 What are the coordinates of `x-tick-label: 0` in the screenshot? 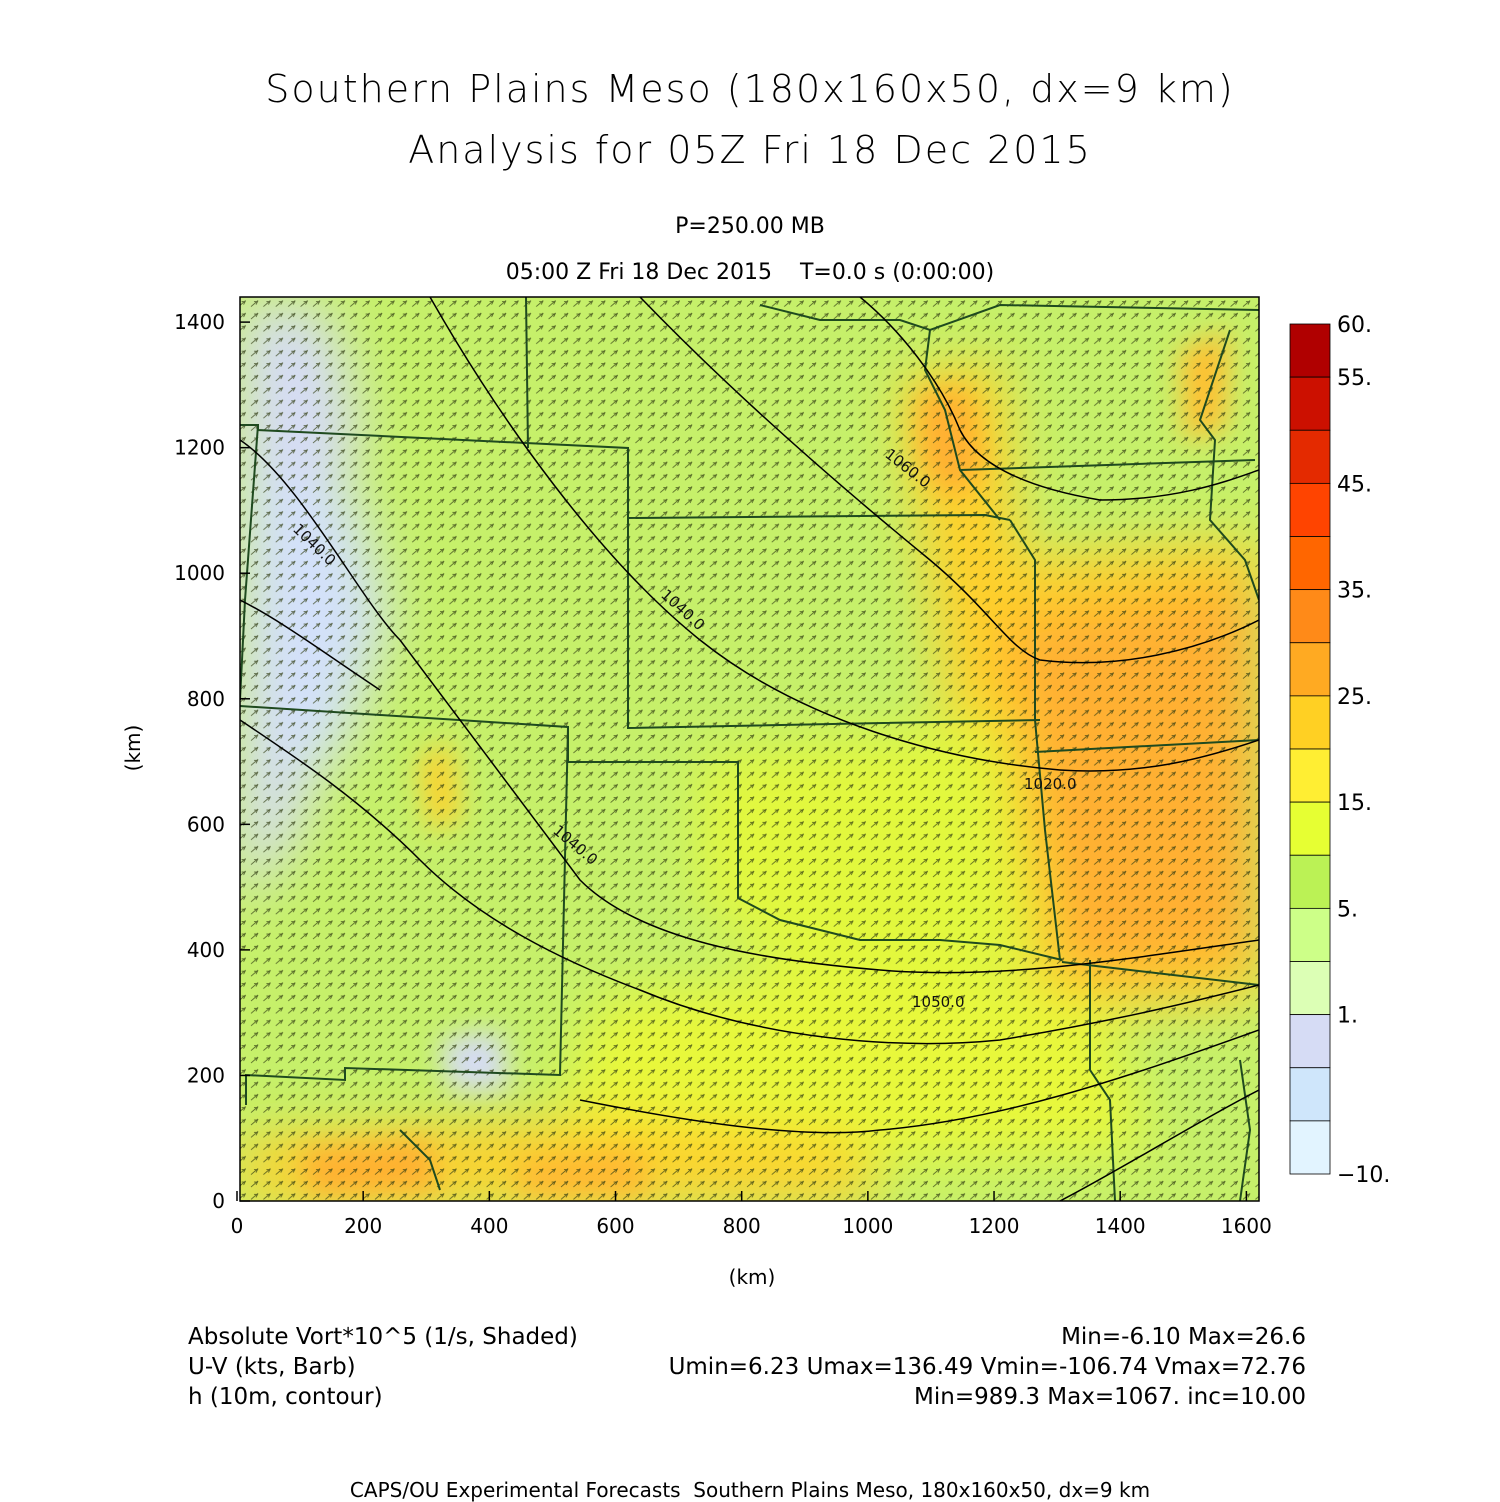 It's located at (237, 1226).